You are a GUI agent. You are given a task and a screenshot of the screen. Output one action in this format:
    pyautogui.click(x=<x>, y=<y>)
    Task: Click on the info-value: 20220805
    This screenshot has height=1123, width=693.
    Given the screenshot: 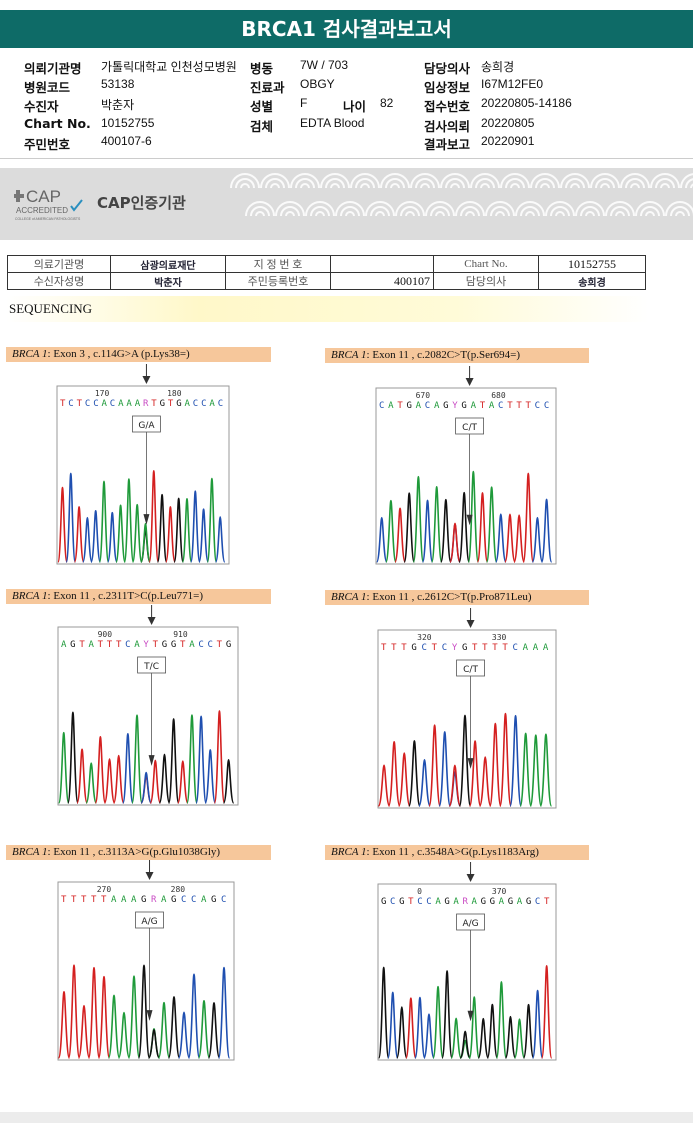 What is the action you would take?
    pyautogui.click(x=508, y=123)
    